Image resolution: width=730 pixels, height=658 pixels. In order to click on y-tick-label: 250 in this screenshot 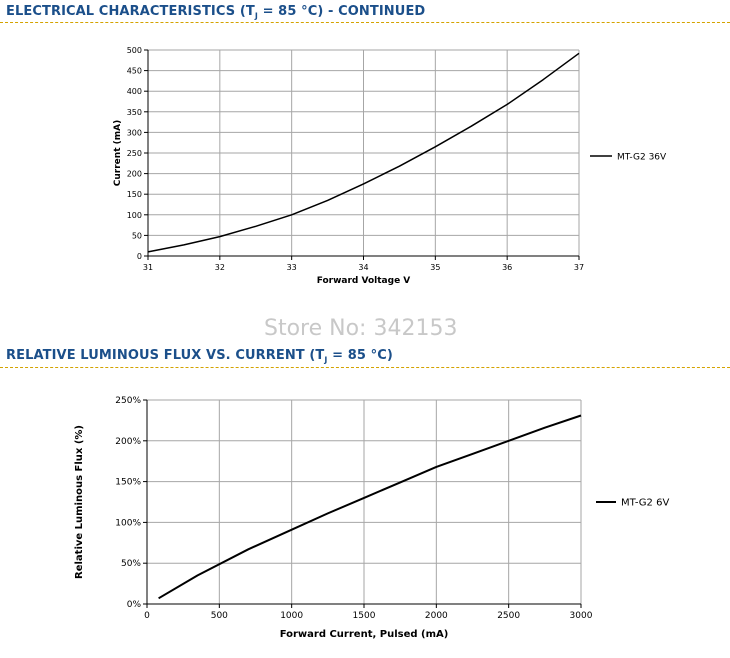, I will do `click(134, 153)`.